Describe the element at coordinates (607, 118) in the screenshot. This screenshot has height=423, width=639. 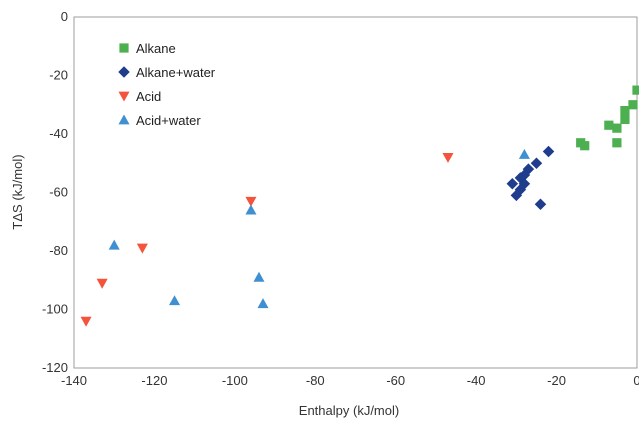
I see `series-alkane` at that location.